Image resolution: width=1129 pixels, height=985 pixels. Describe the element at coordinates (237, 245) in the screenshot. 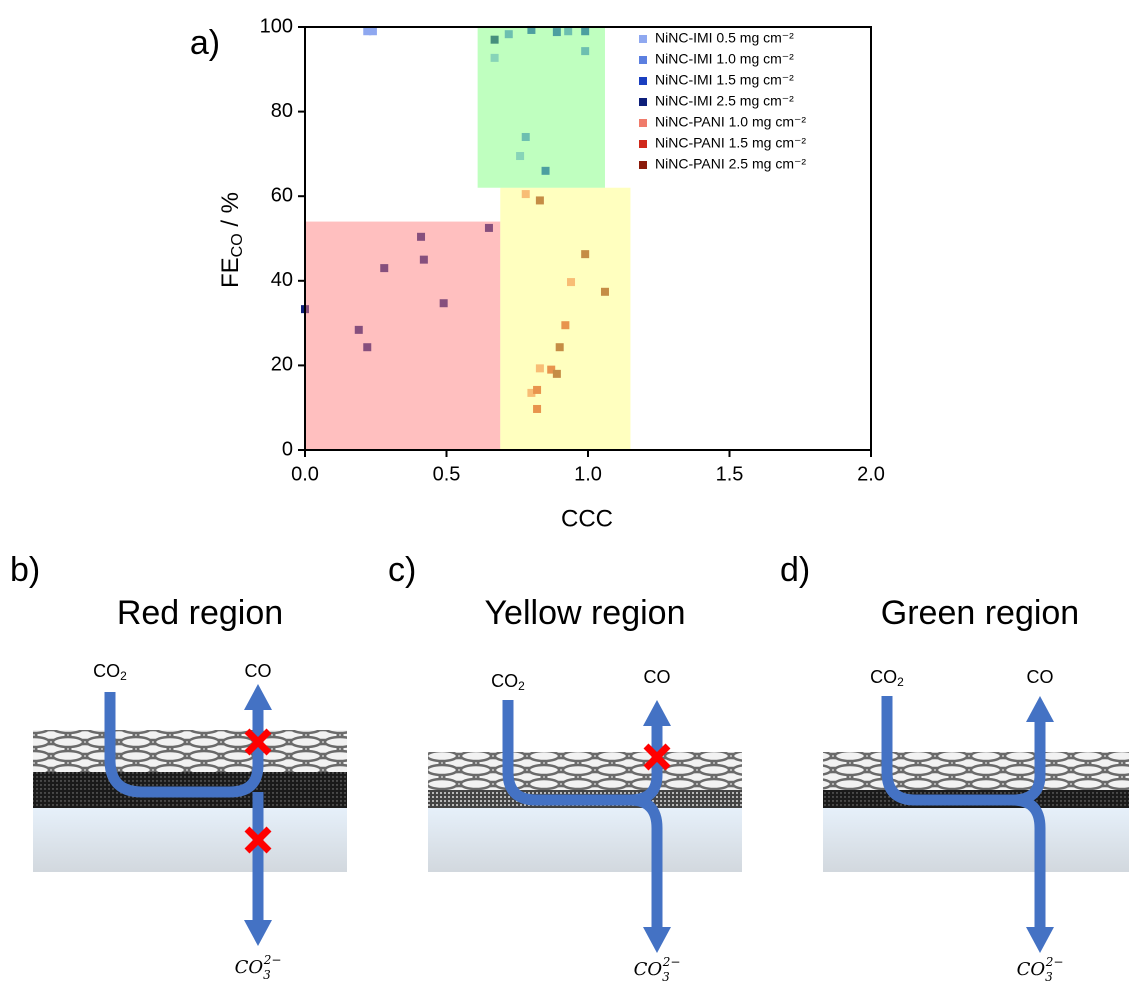

I see `y-label-sub: CO` at that location.